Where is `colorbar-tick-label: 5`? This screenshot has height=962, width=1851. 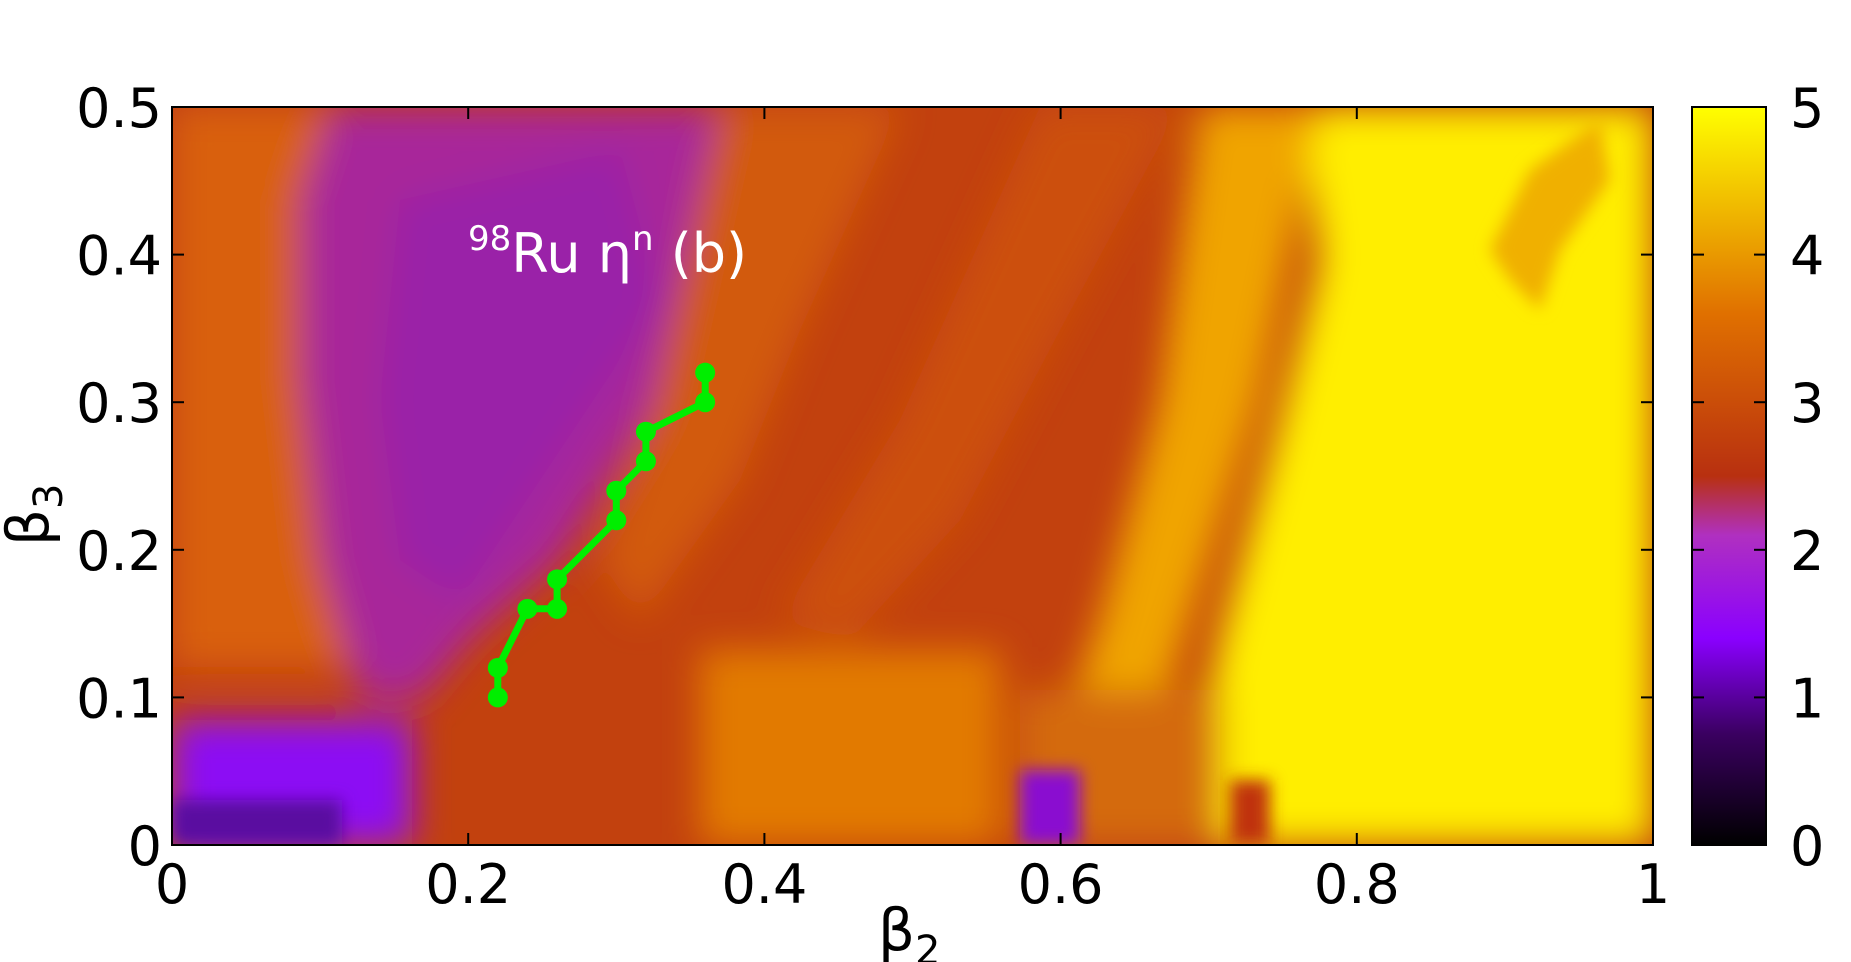 colorbar-tick-label: 5 is located at coordinates (1807, 108).